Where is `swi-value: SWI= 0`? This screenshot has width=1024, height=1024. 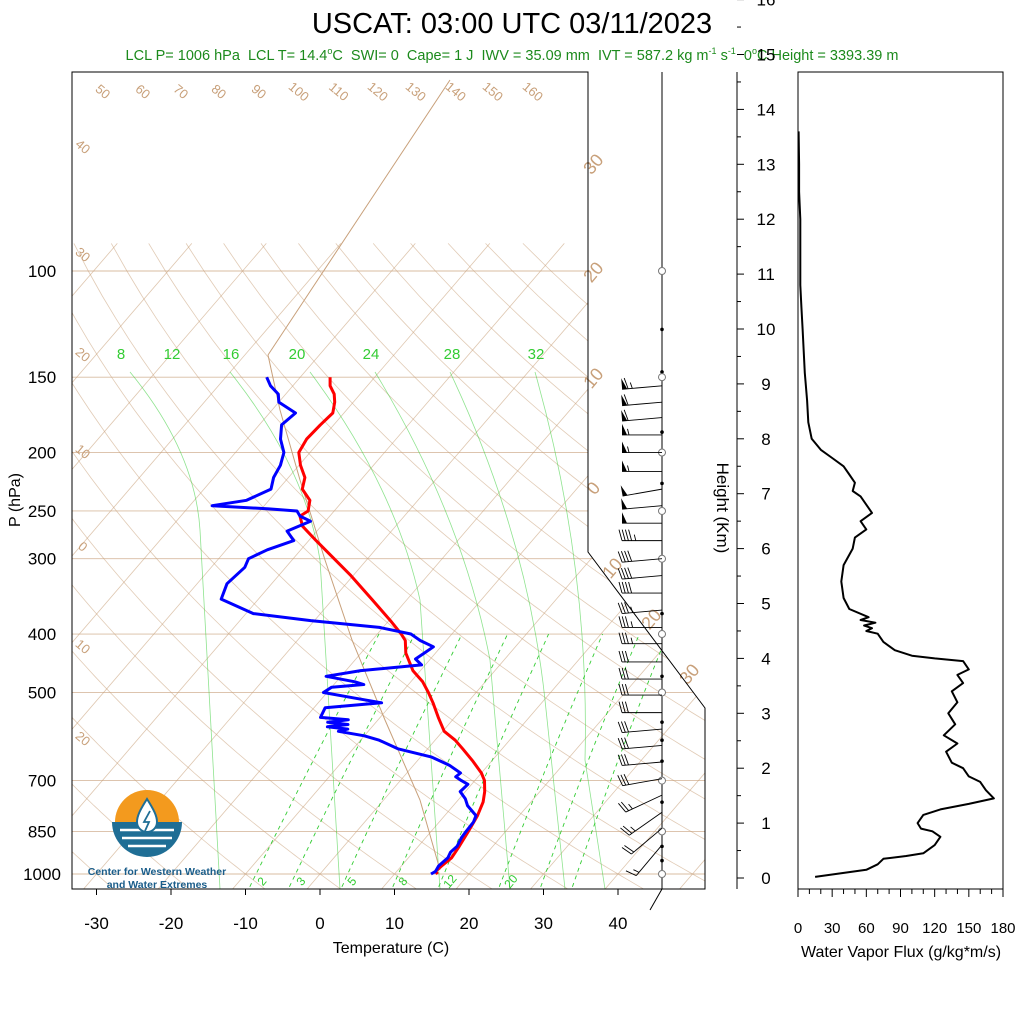
swi-value: SWI= 0 is located at coordinates (374, 55).